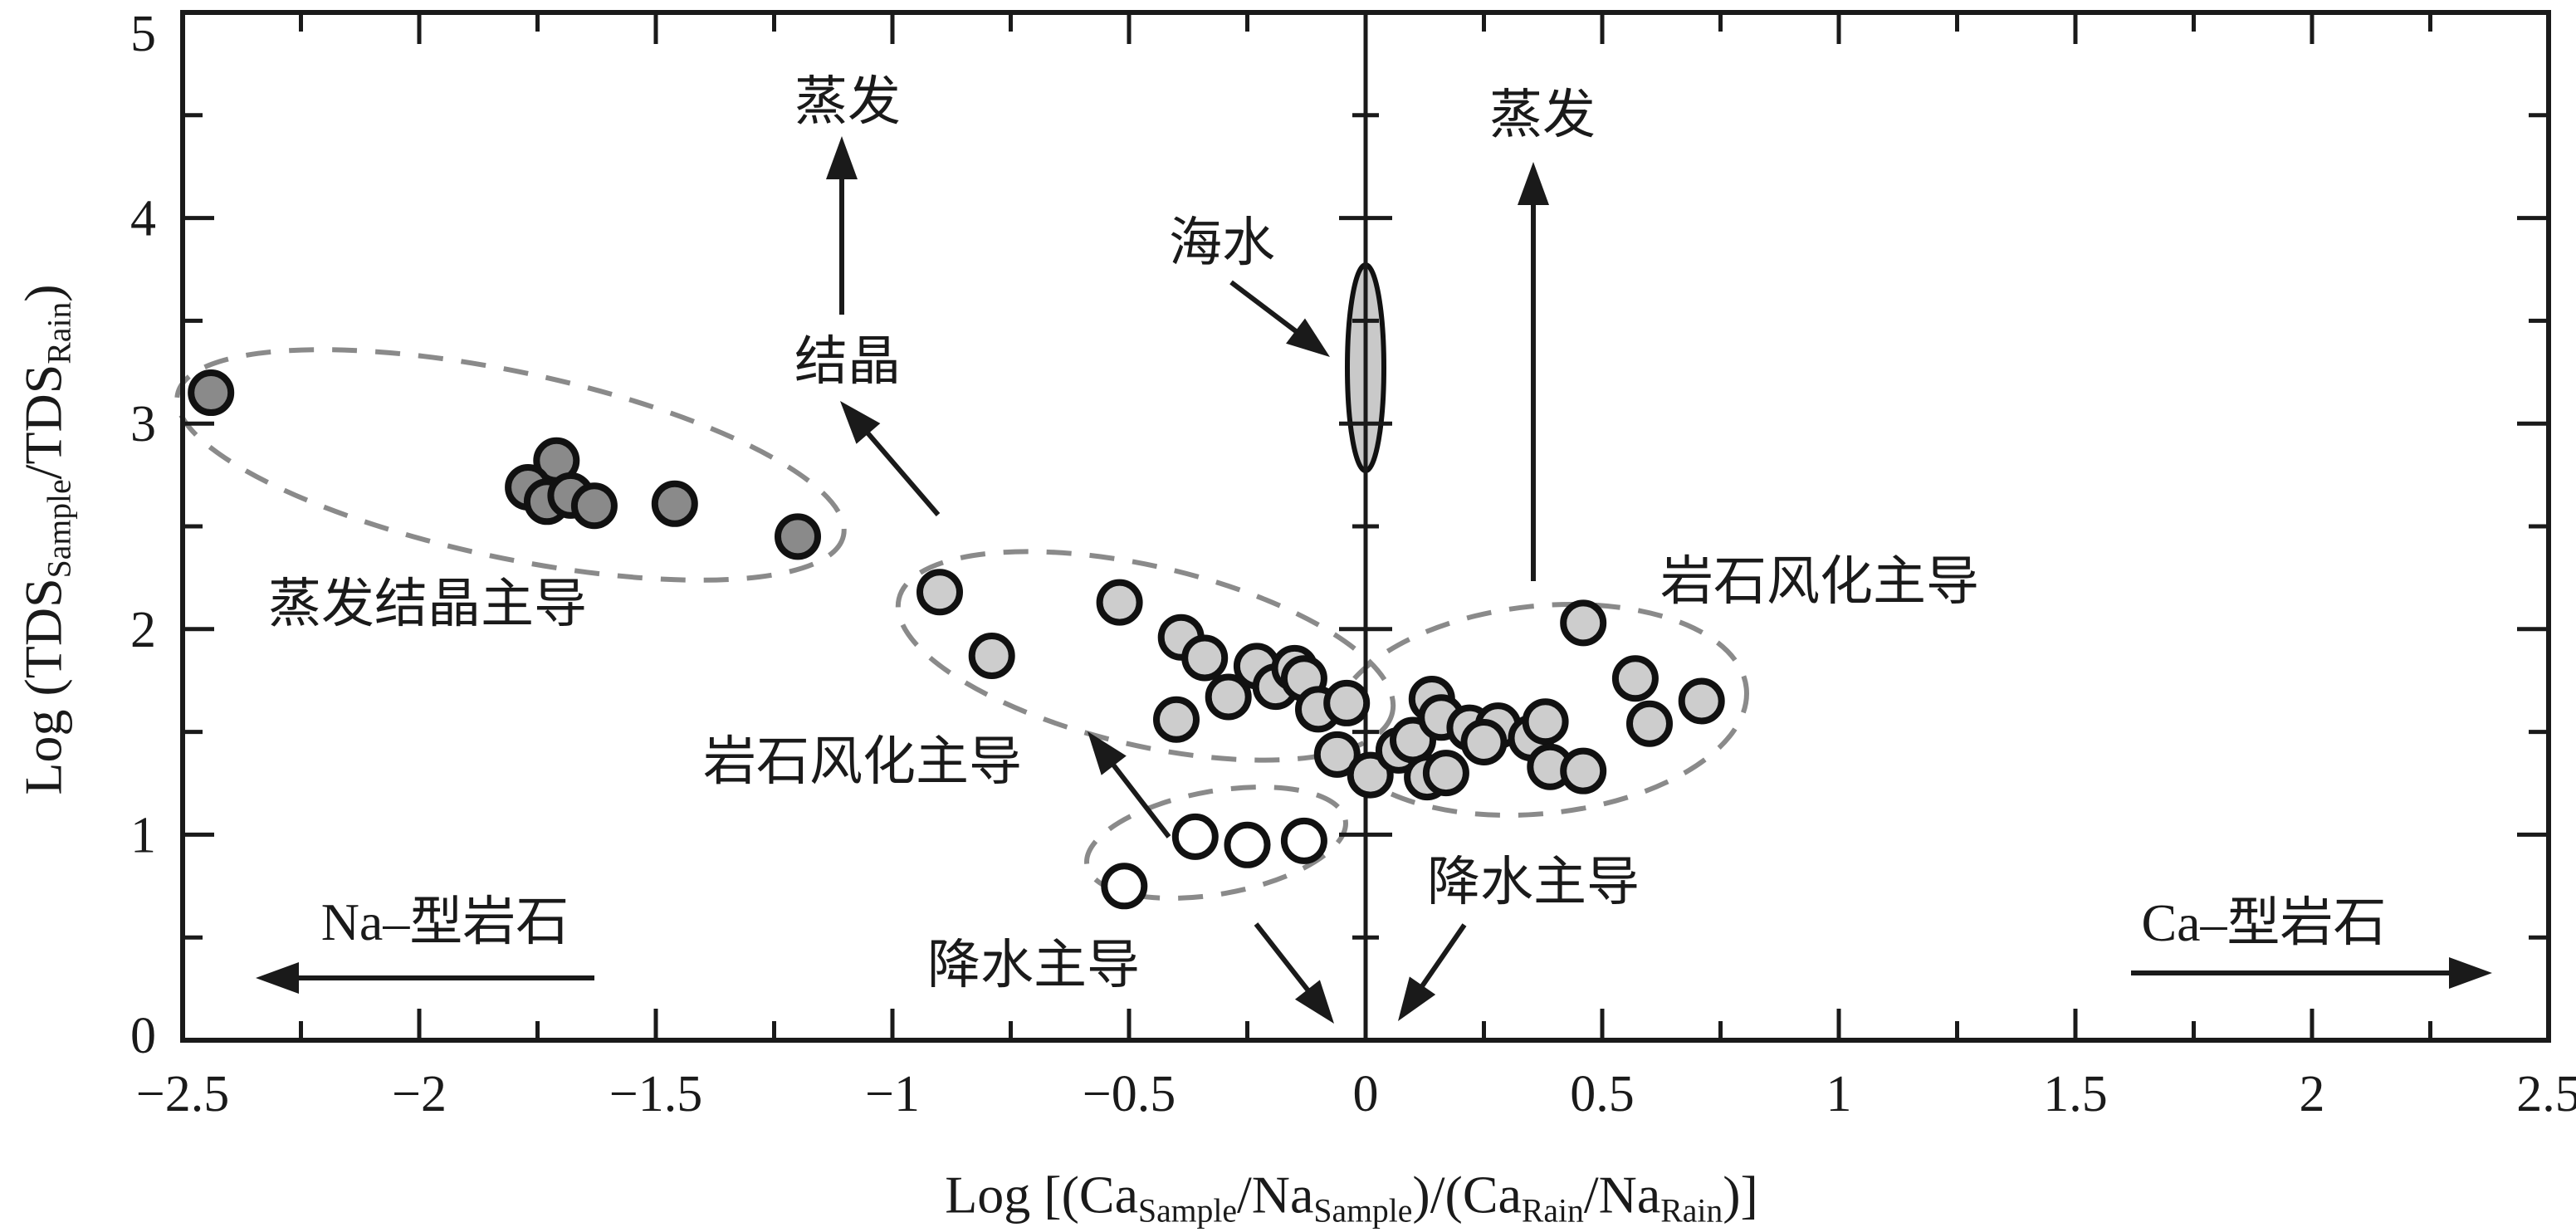 Image resolution: width=2576 pixels, height=1232 pixels. What do you see at coordinates (143, 34) in the screenshot?
I see `y-tick-label: 5` at bounding box center [143, 34].